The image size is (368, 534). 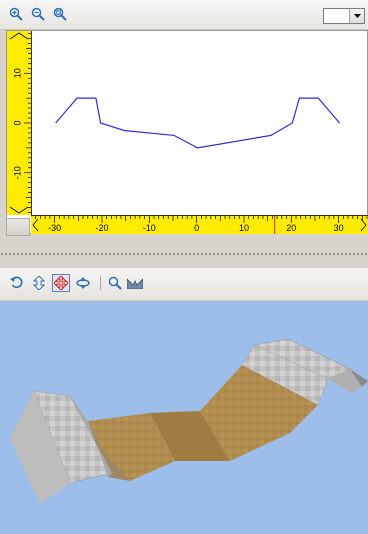 I want to click on y-tick-label: 0, so click(x=17, y=122).